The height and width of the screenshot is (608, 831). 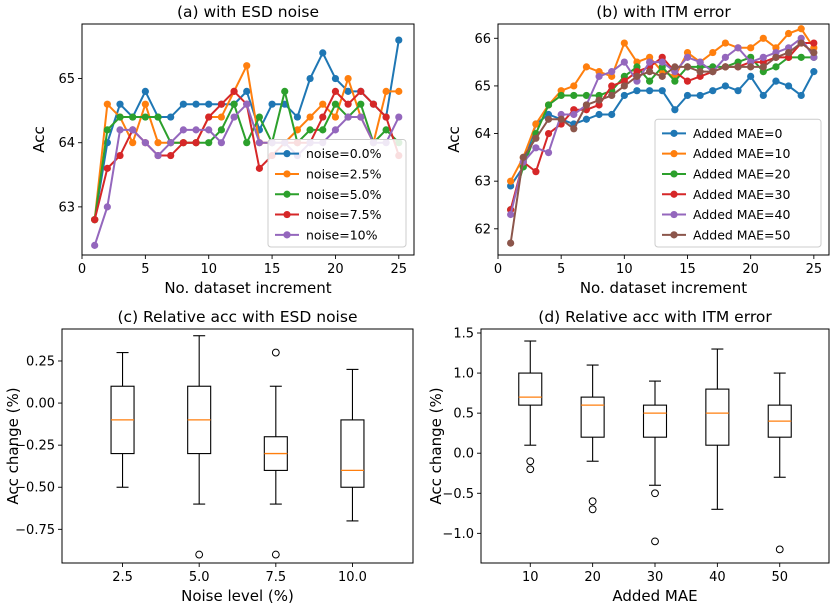 What do you see at coordinates (458, 494) in the screenshot?
I see `y-tick-label: −0.5` at bounding box center [458, 494].